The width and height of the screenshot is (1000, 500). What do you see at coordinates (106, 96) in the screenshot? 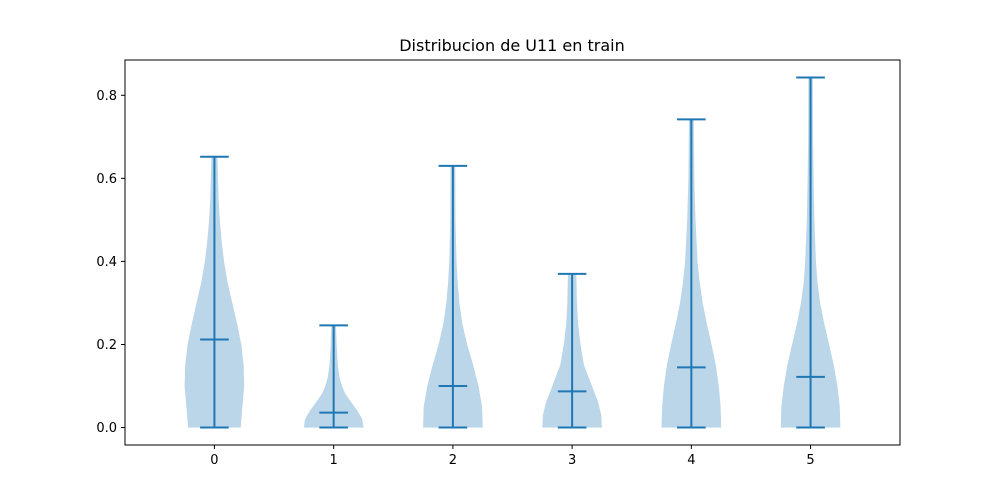
I see `y-tick-label: 0.8` at bounding box center [106, 96].